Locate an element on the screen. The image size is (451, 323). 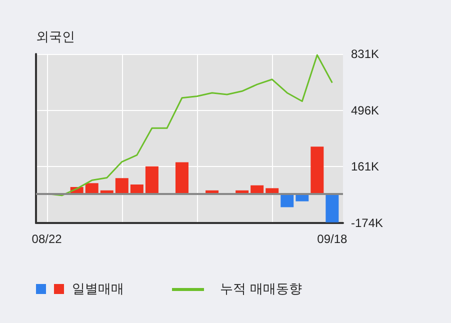
y-tick-label: 831K is located at coordinates (365, 54).